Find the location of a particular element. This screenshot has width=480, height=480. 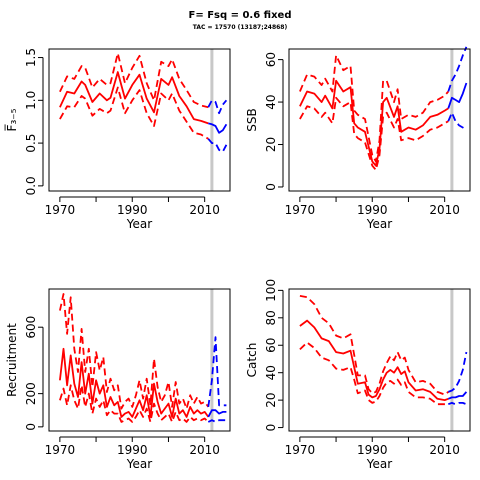

y-tick-label: 0.5 is located at coordinates (31, 143).